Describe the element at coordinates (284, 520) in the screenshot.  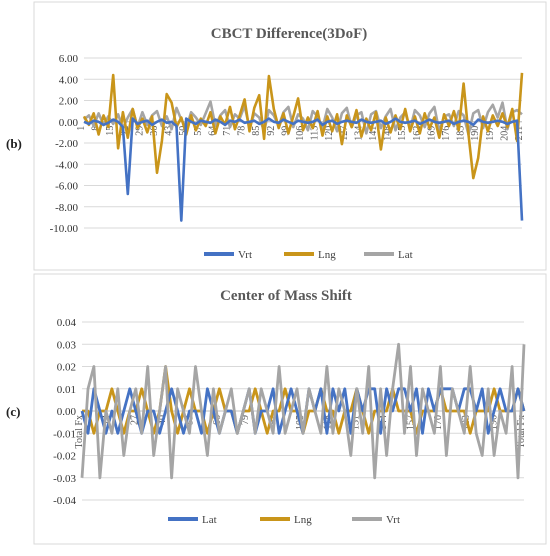
I see `chart-c-legend: Lat Lng Vrt` at that location.